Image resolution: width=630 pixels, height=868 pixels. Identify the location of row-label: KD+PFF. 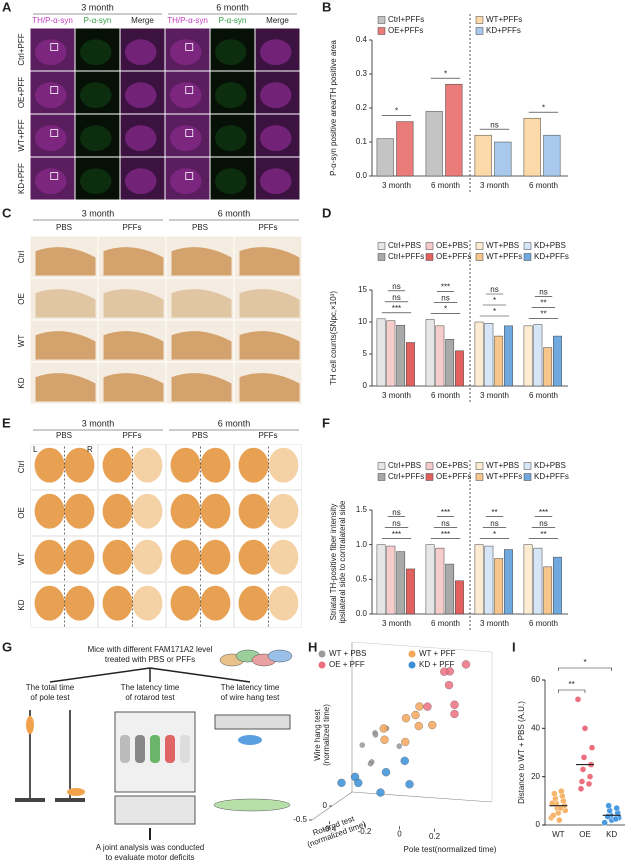
(21, 178).